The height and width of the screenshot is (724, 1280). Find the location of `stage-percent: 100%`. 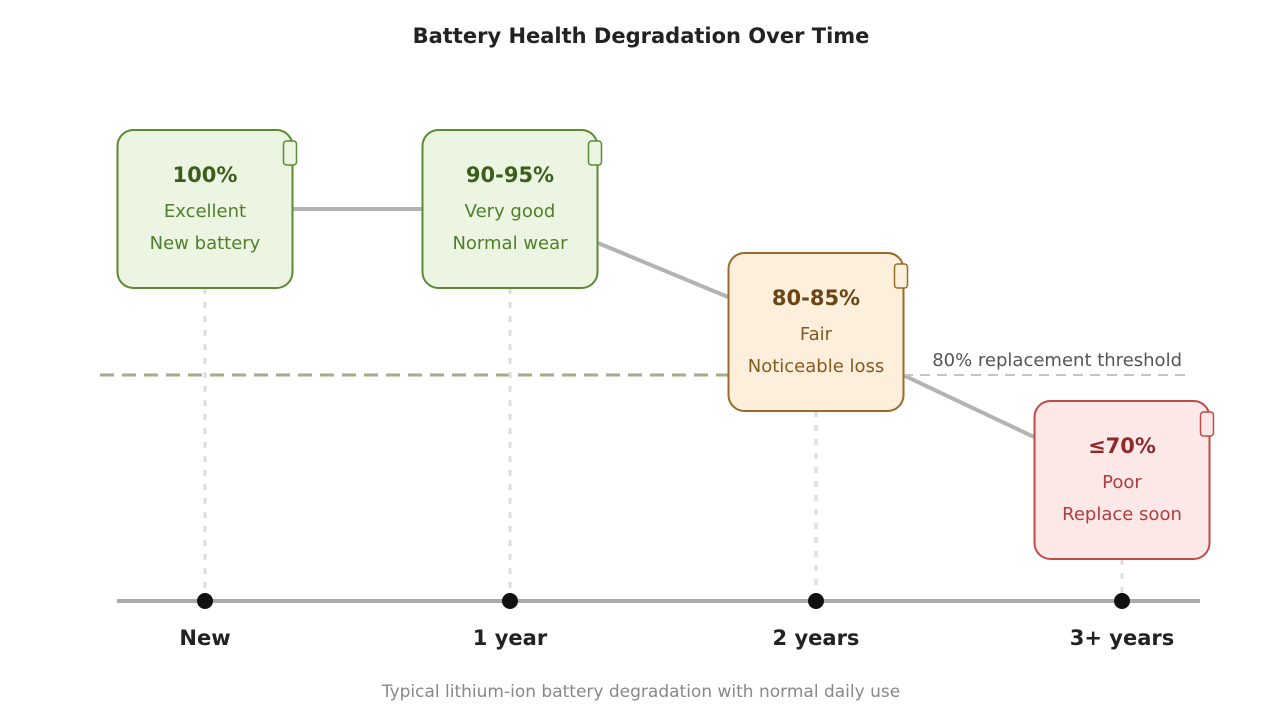

stage-percent: 100% is located at coordinates (205, 175).